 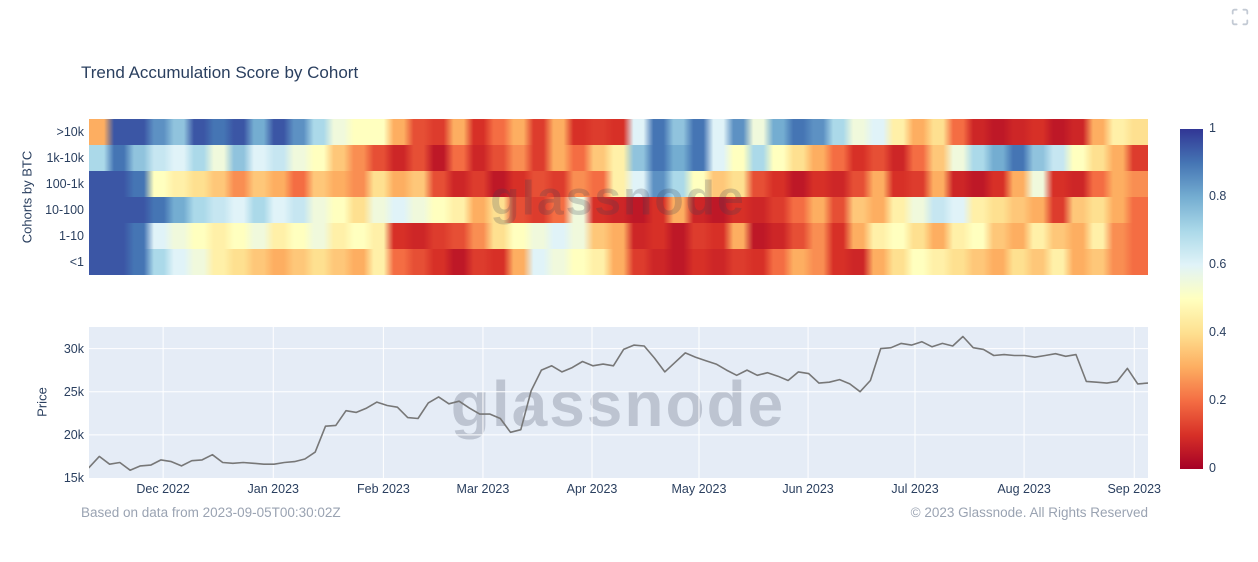 What do you see at coordinates (483, 489) in the screenshot?
I see `xaxis-tick-label: Mar 2023` at bounding box center [483, 489].